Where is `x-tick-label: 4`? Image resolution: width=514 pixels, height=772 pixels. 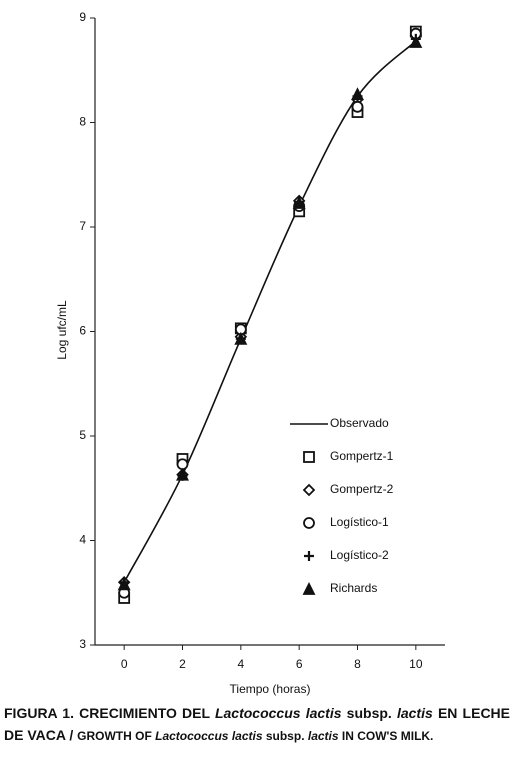
x-tick-label: 4 is located at coordinates (240, 664).